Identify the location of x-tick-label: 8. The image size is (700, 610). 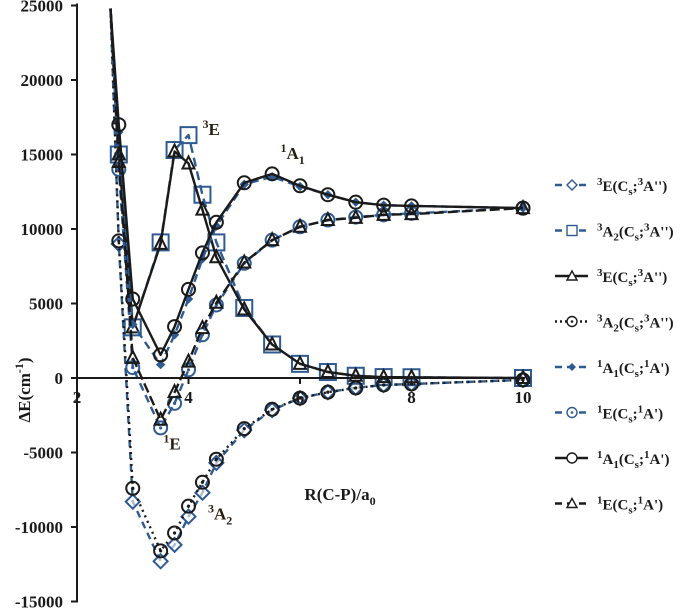
(411, 397).